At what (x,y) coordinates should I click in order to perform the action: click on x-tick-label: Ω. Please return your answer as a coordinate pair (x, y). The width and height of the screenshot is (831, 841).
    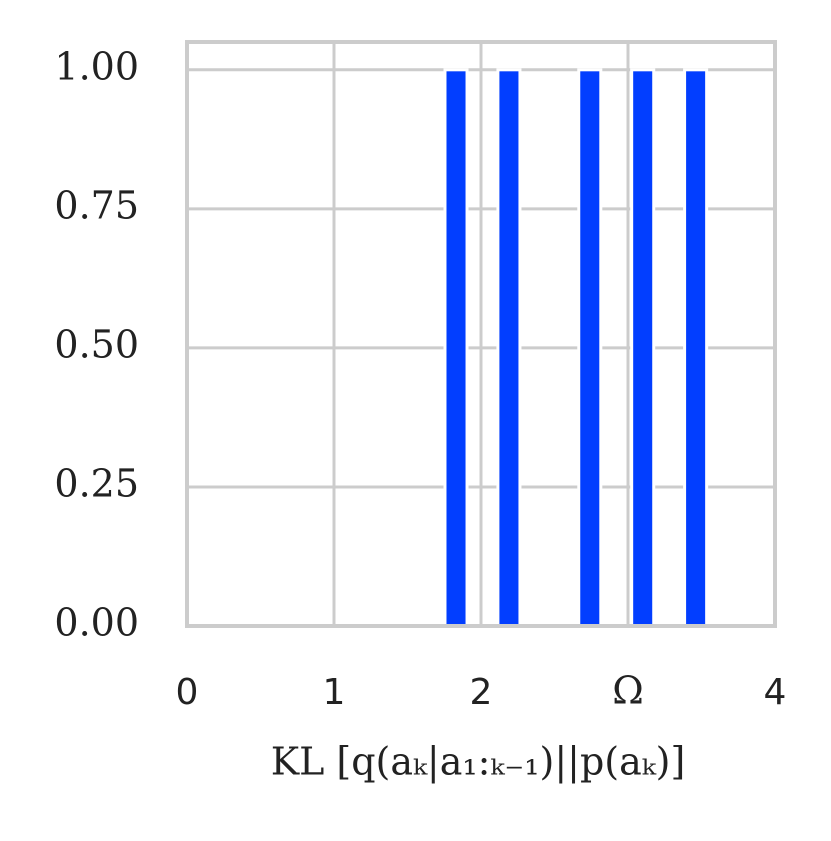
    Looking at the image, I should click on (628, 691).